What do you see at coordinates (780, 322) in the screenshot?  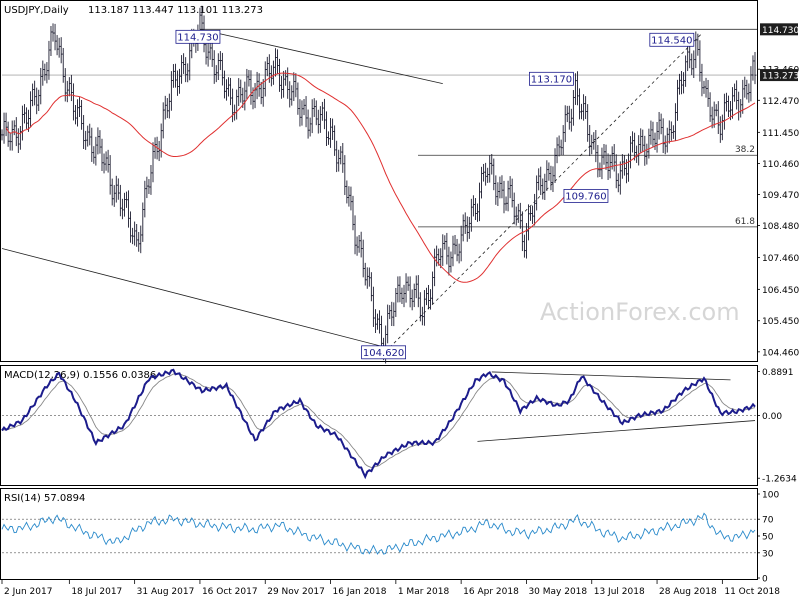 I see `price-tick-label: 105.450` at bounding box center [780, 322].